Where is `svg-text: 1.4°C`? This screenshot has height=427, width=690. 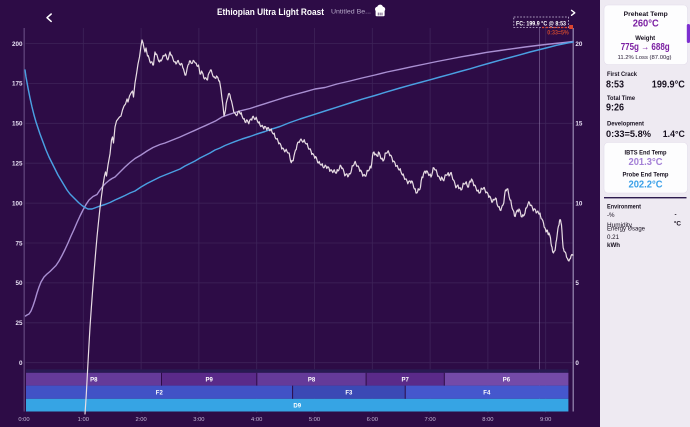
svg-text: 1.4°C is located at coordinates (674, 134).